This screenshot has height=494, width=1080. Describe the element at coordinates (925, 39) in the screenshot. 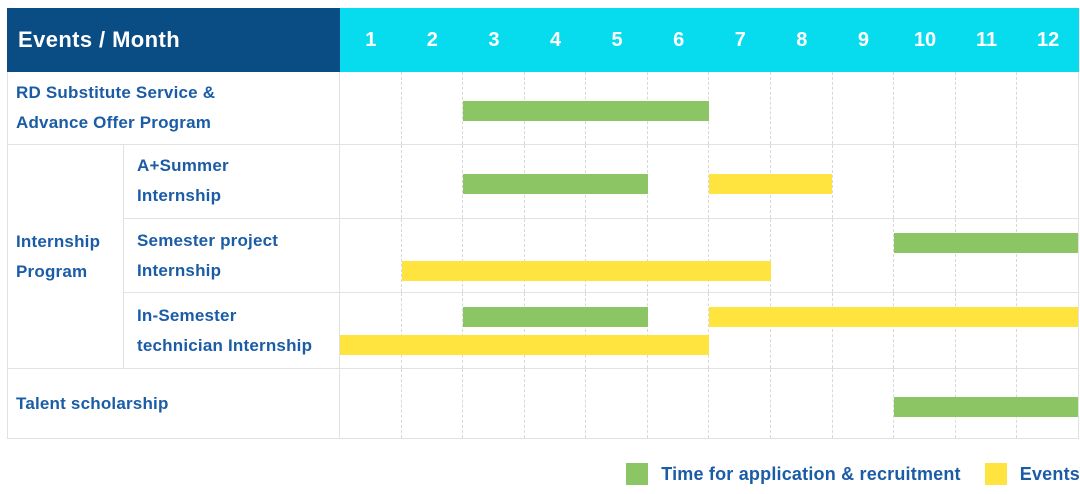

I see `month-label: 10` at that location.